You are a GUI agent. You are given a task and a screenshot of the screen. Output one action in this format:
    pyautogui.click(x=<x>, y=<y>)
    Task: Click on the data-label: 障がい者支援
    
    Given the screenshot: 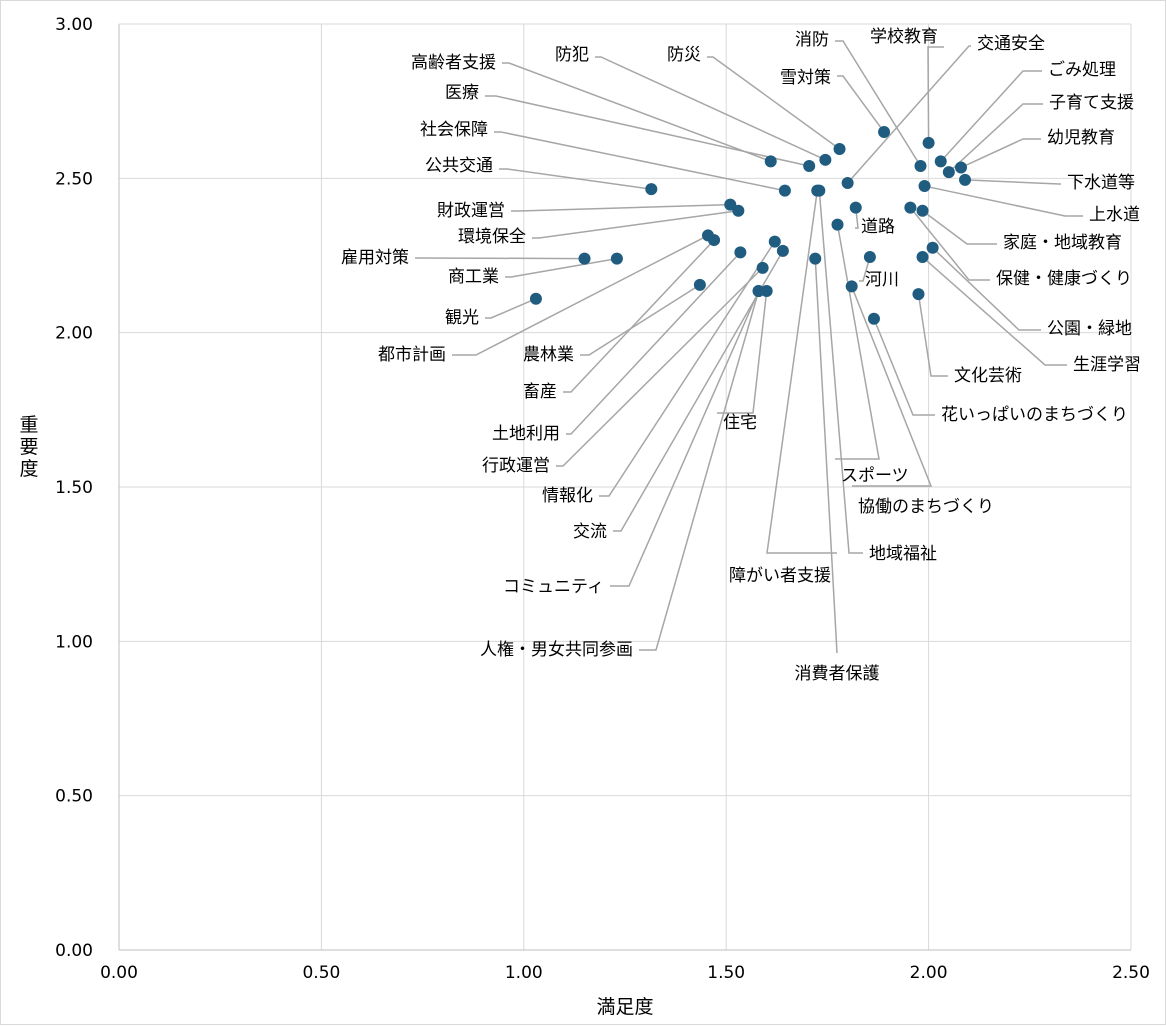 What is the action you would take?
    pyautogui.click(x=780, y=576)
    